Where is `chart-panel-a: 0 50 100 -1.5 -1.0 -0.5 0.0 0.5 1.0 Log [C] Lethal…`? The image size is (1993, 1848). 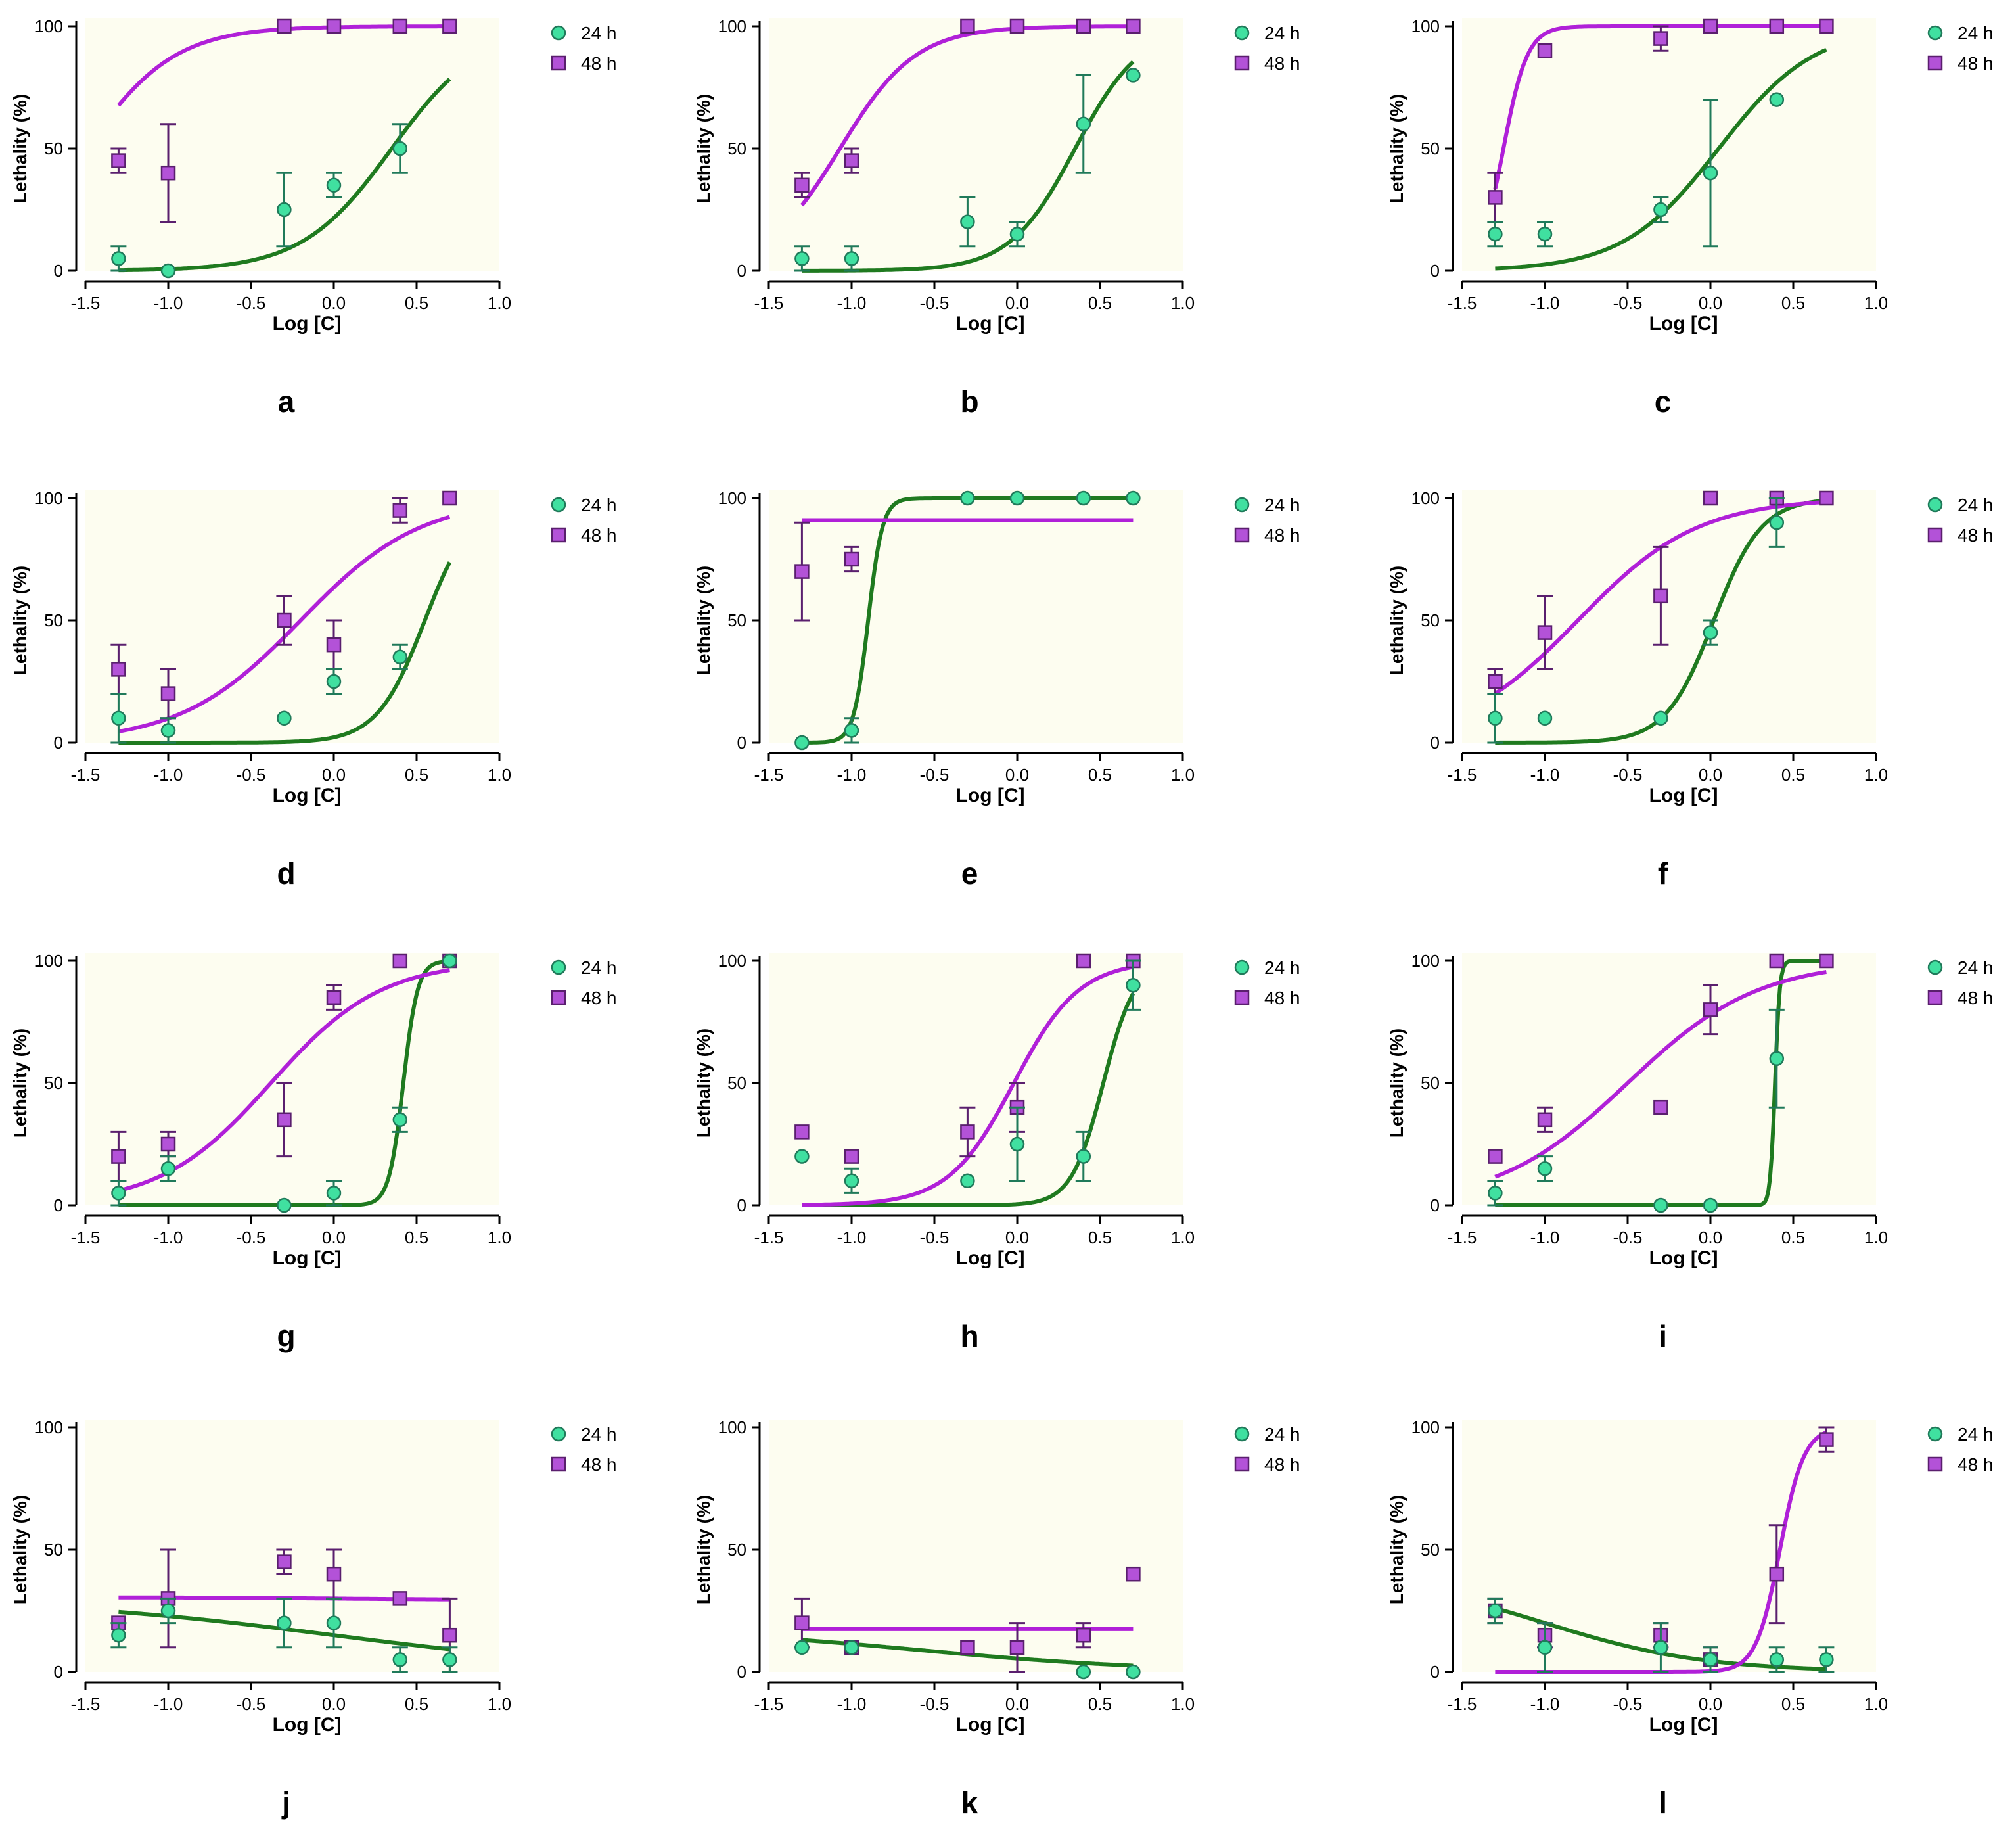
chart-panel-a: 0 50 100 -1.5 -1.0 -0.5 0.0 0.5 1.0 Log [C] Lethal… is located at coordinates (314, 217).